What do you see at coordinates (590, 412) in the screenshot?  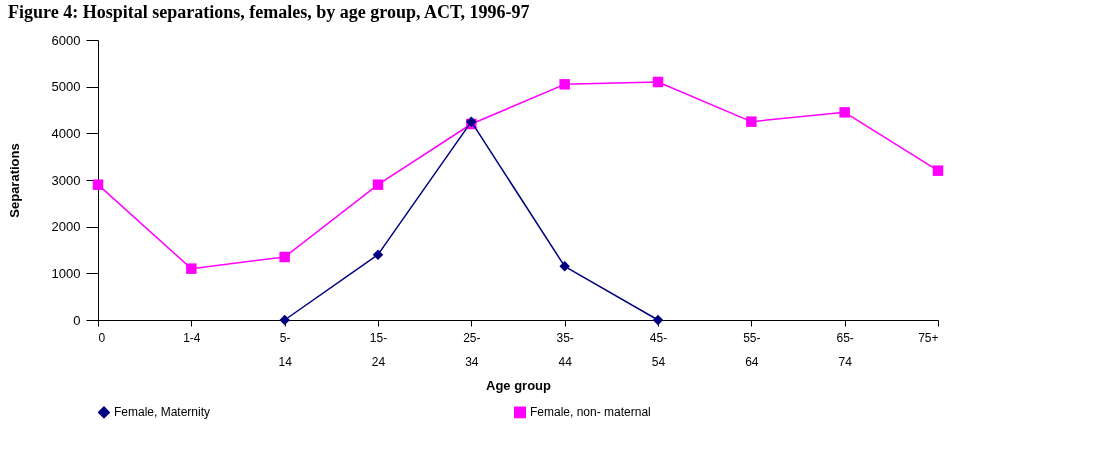 I see `legend-label: Female, non- maternal` at bounding box center [590, 412].